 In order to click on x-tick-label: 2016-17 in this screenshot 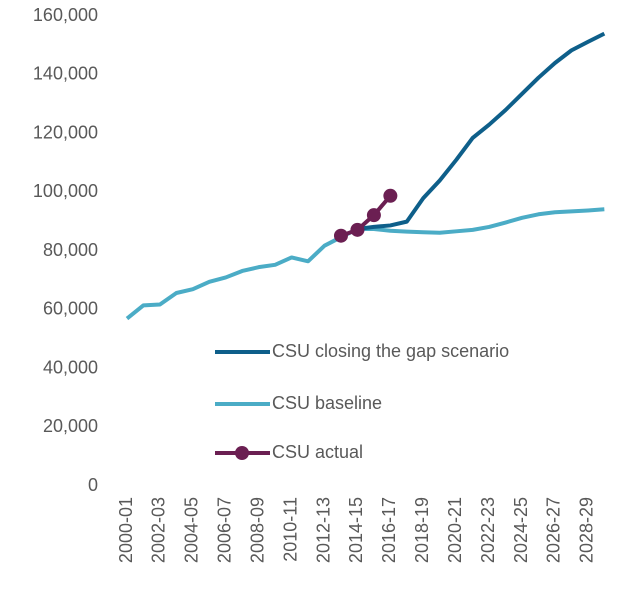, I will do `click(389, 530)`.